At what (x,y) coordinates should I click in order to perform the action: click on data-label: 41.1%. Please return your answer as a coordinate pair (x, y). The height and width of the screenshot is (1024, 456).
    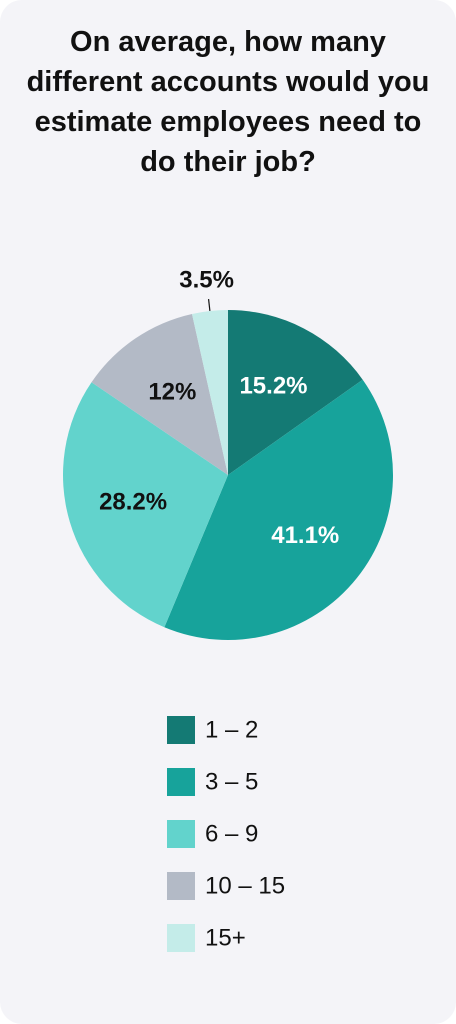
    Looking at the image, I should click on (305, 535).